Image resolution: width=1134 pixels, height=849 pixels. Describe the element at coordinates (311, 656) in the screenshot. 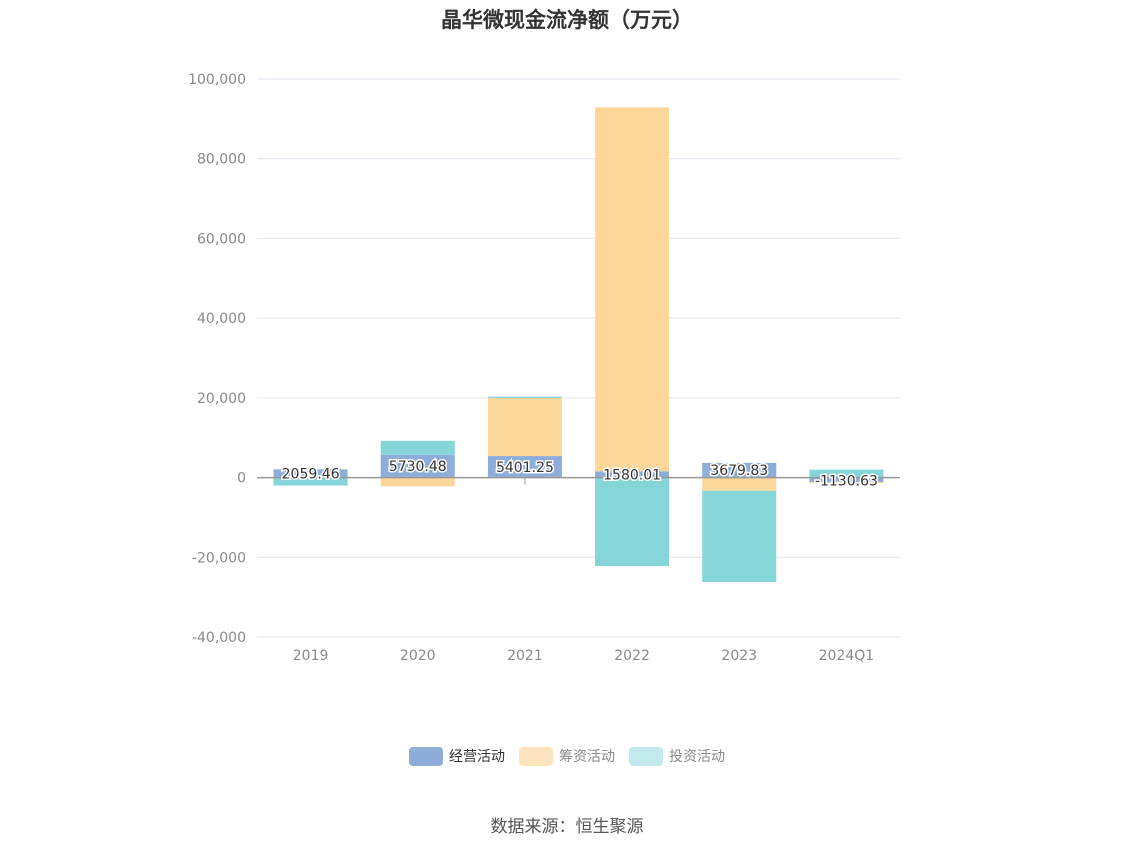

I see `x-tick-label: 2019` at that location.